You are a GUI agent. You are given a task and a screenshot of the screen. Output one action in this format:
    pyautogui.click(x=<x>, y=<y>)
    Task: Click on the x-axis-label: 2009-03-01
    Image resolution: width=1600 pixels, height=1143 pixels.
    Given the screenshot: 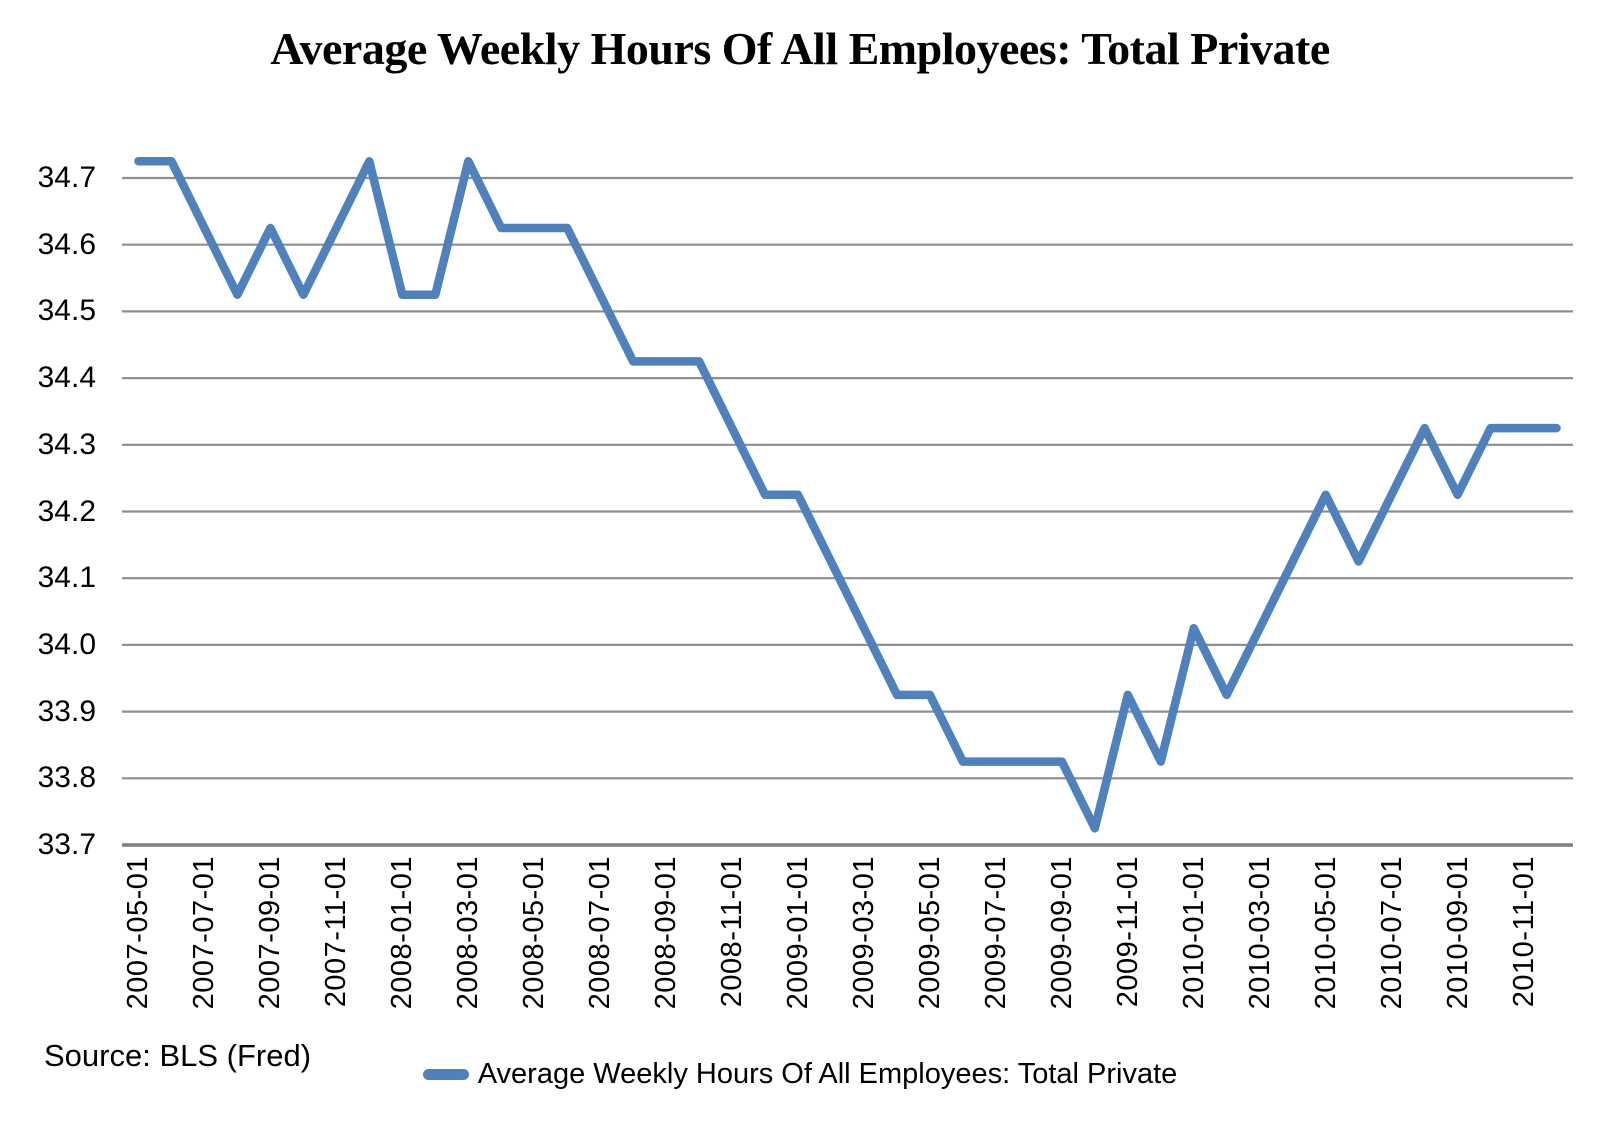 What is the action you would take?
    pyautogui.click(x=863, y=933)
    